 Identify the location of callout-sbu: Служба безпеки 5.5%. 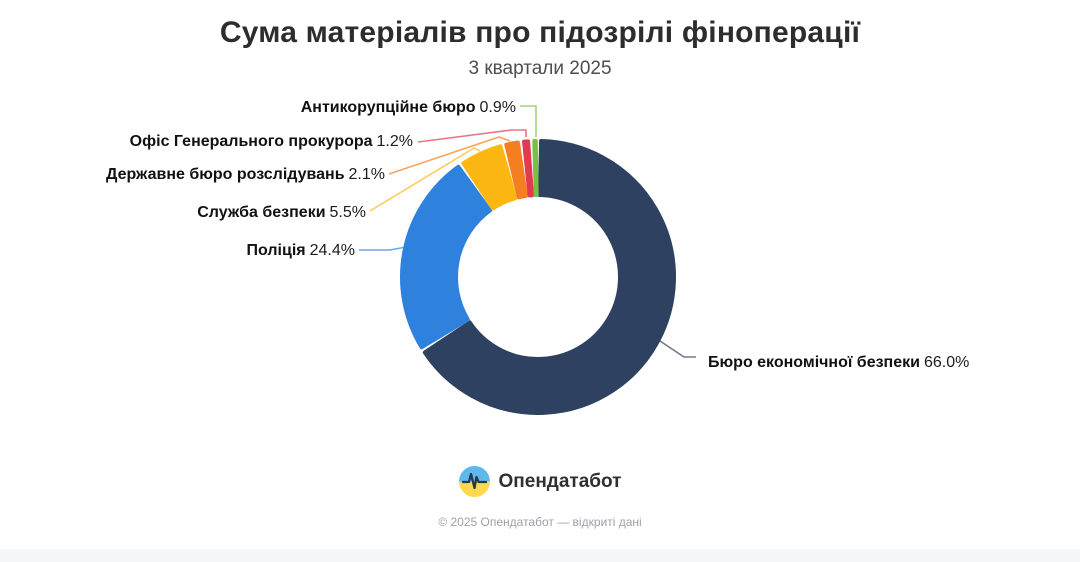
(281, 212).